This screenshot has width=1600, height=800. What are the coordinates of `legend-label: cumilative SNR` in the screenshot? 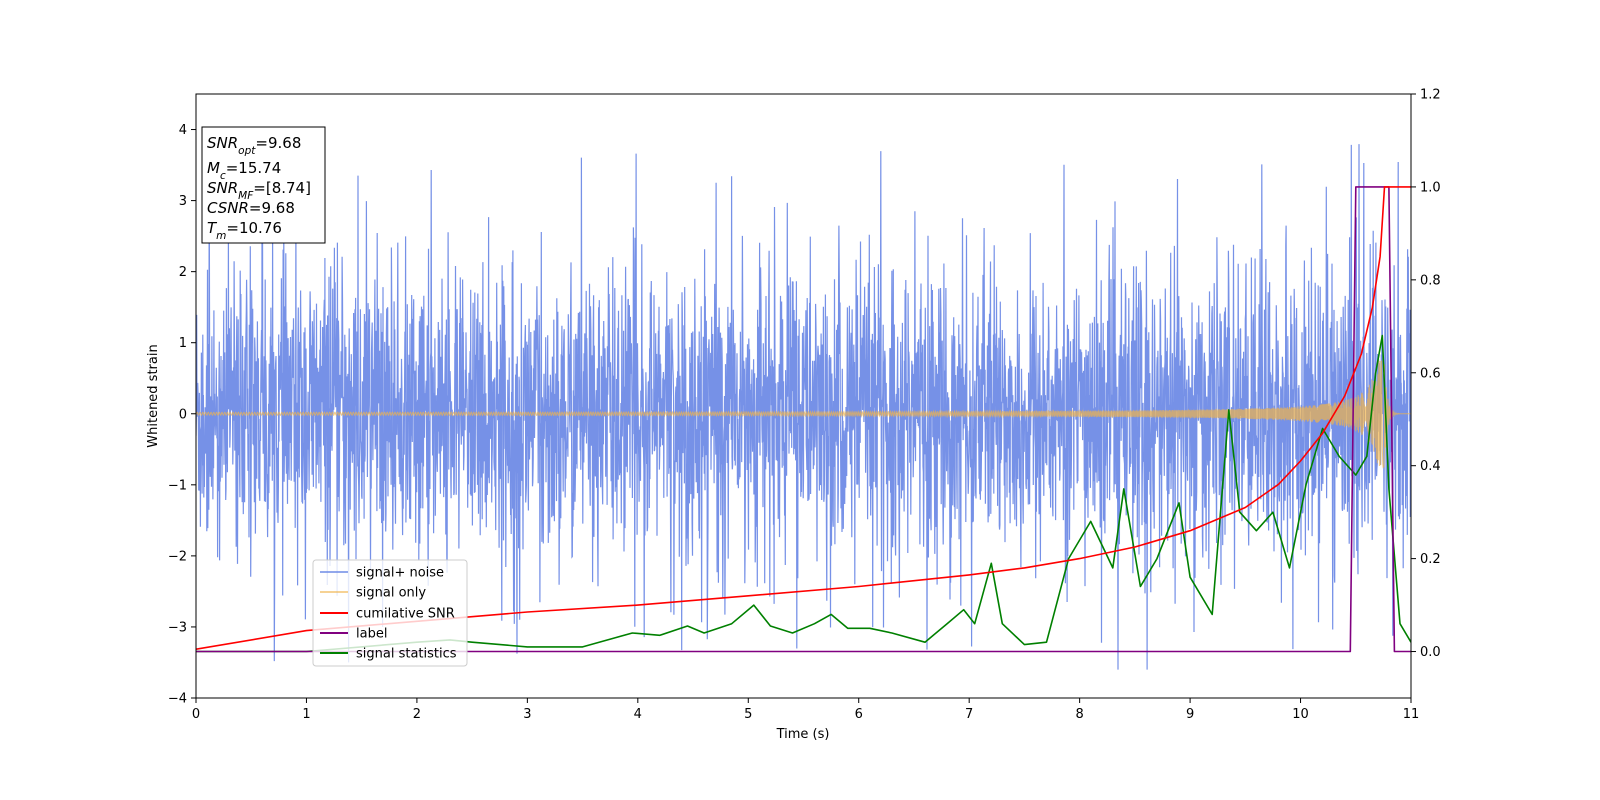 It's located at (405, 614).